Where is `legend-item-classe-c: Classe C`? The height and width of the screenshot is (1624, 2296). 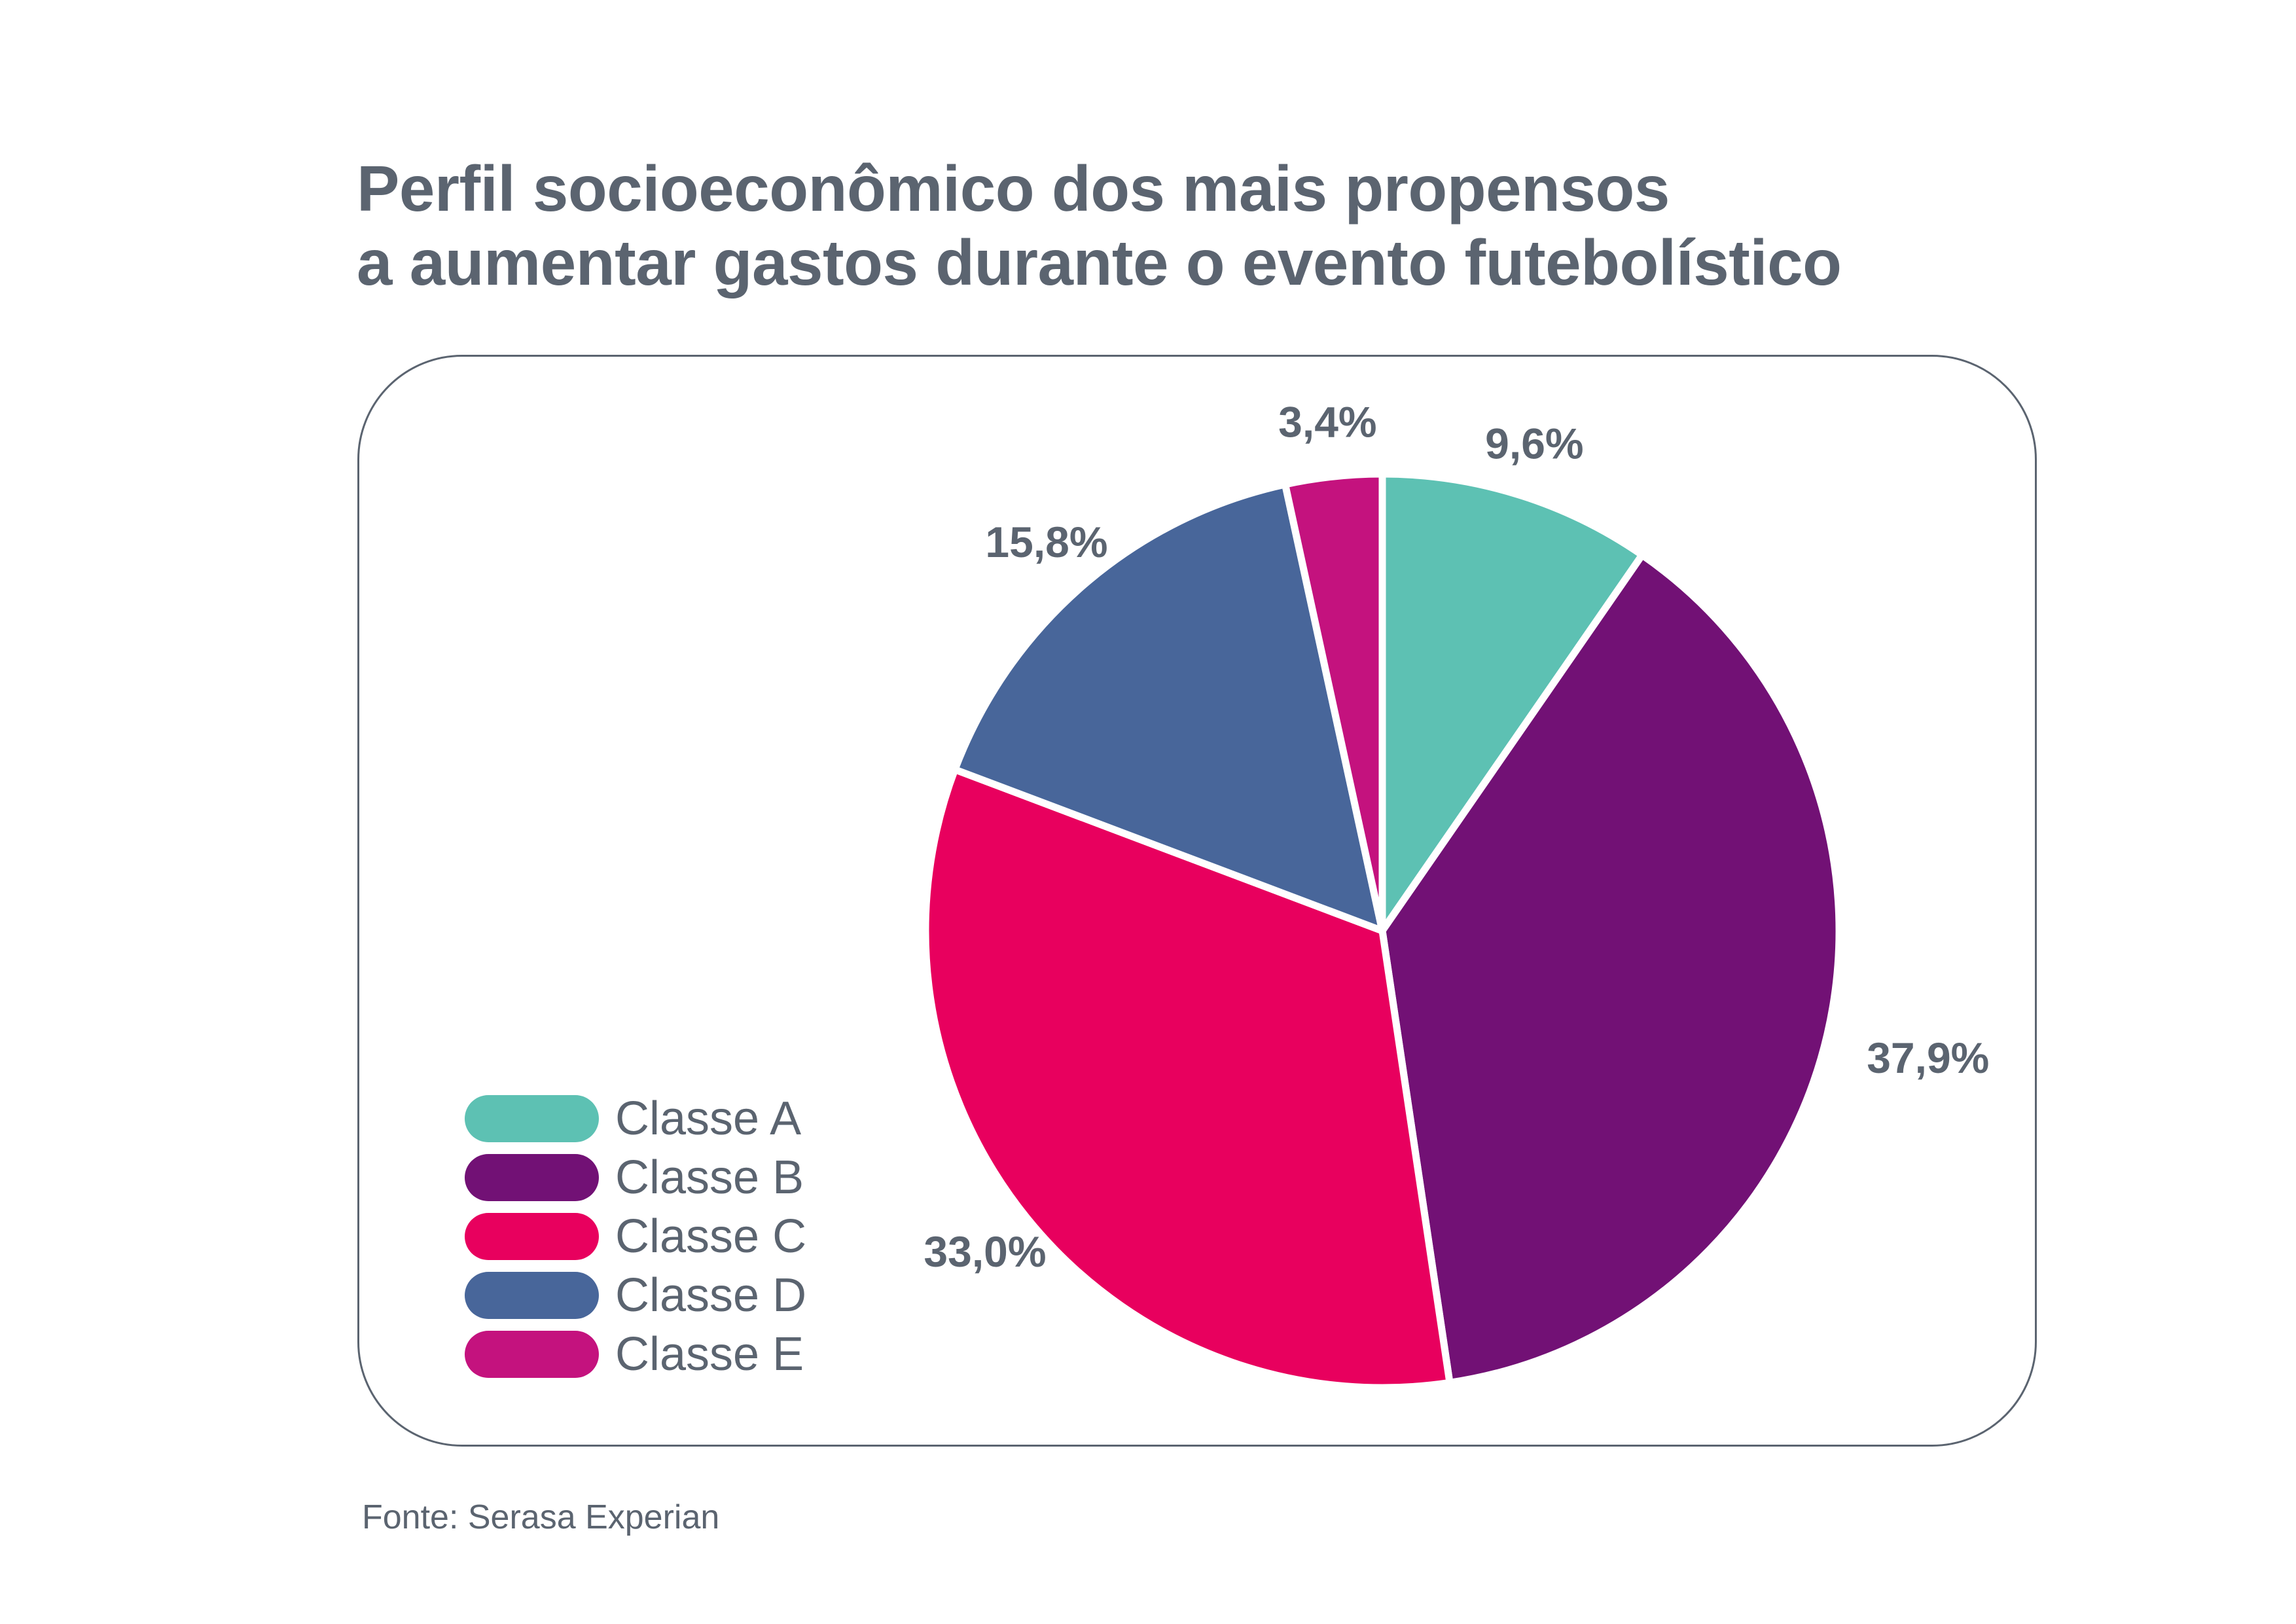
legend-item-classe-c: Classe C is located at coordinates (635, 1236).